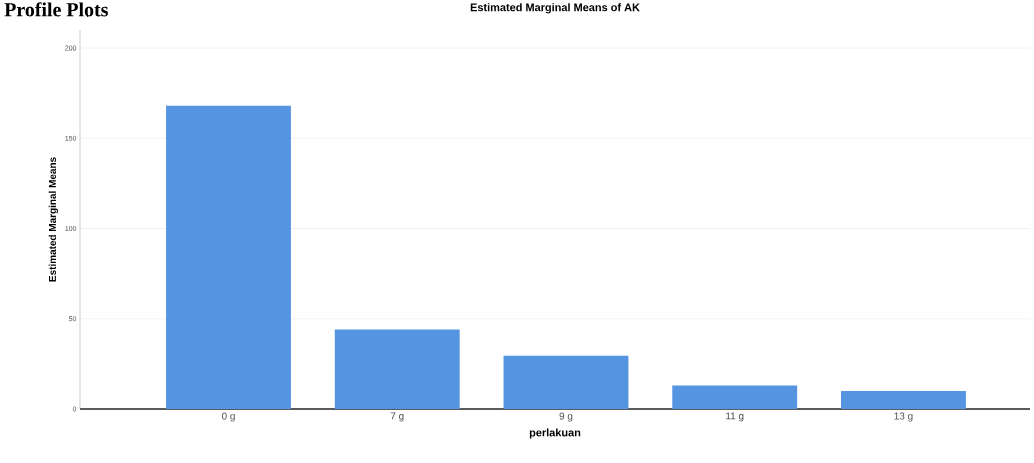 Image resolution: width=1034 pixels, height=463 pixels. Describe the element at coordinates (56, 9) in the screenshot. I see `text: Profile Plots` at that location.